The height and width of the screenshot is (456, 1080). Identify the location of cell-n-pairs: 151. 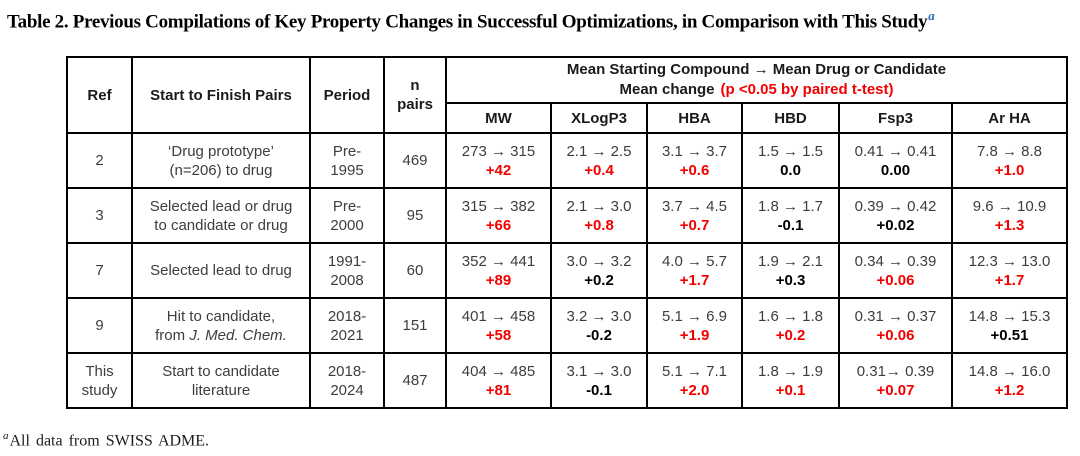
(415, 325).